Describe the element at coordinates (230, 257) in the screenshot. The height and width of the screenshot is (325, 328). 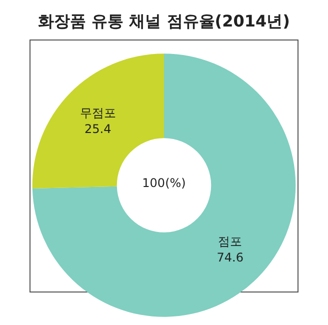
I see `data-label: 74.6` at that location.